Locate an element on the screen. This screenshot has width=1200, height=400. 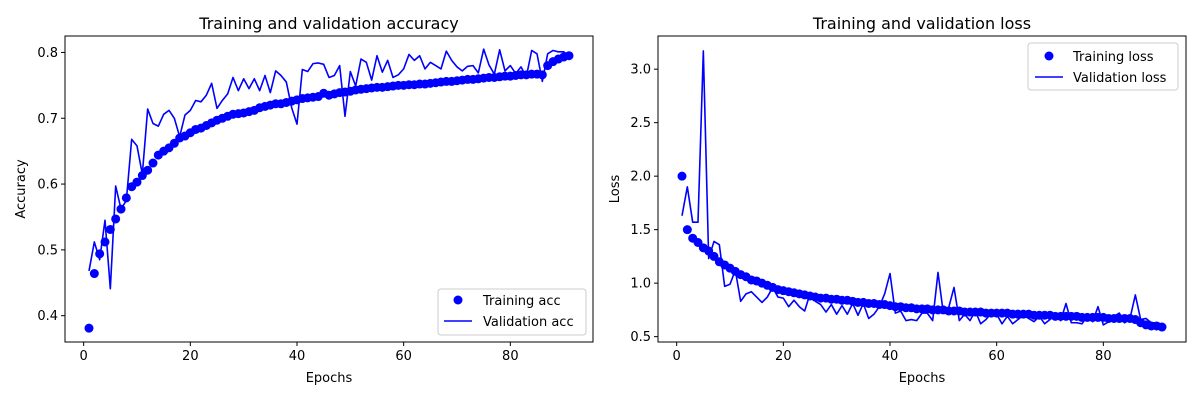
loss-y-ticks: 0.5 1.0 1.5 2.0 2.5 3.0 is located at coordinates (644, 204).